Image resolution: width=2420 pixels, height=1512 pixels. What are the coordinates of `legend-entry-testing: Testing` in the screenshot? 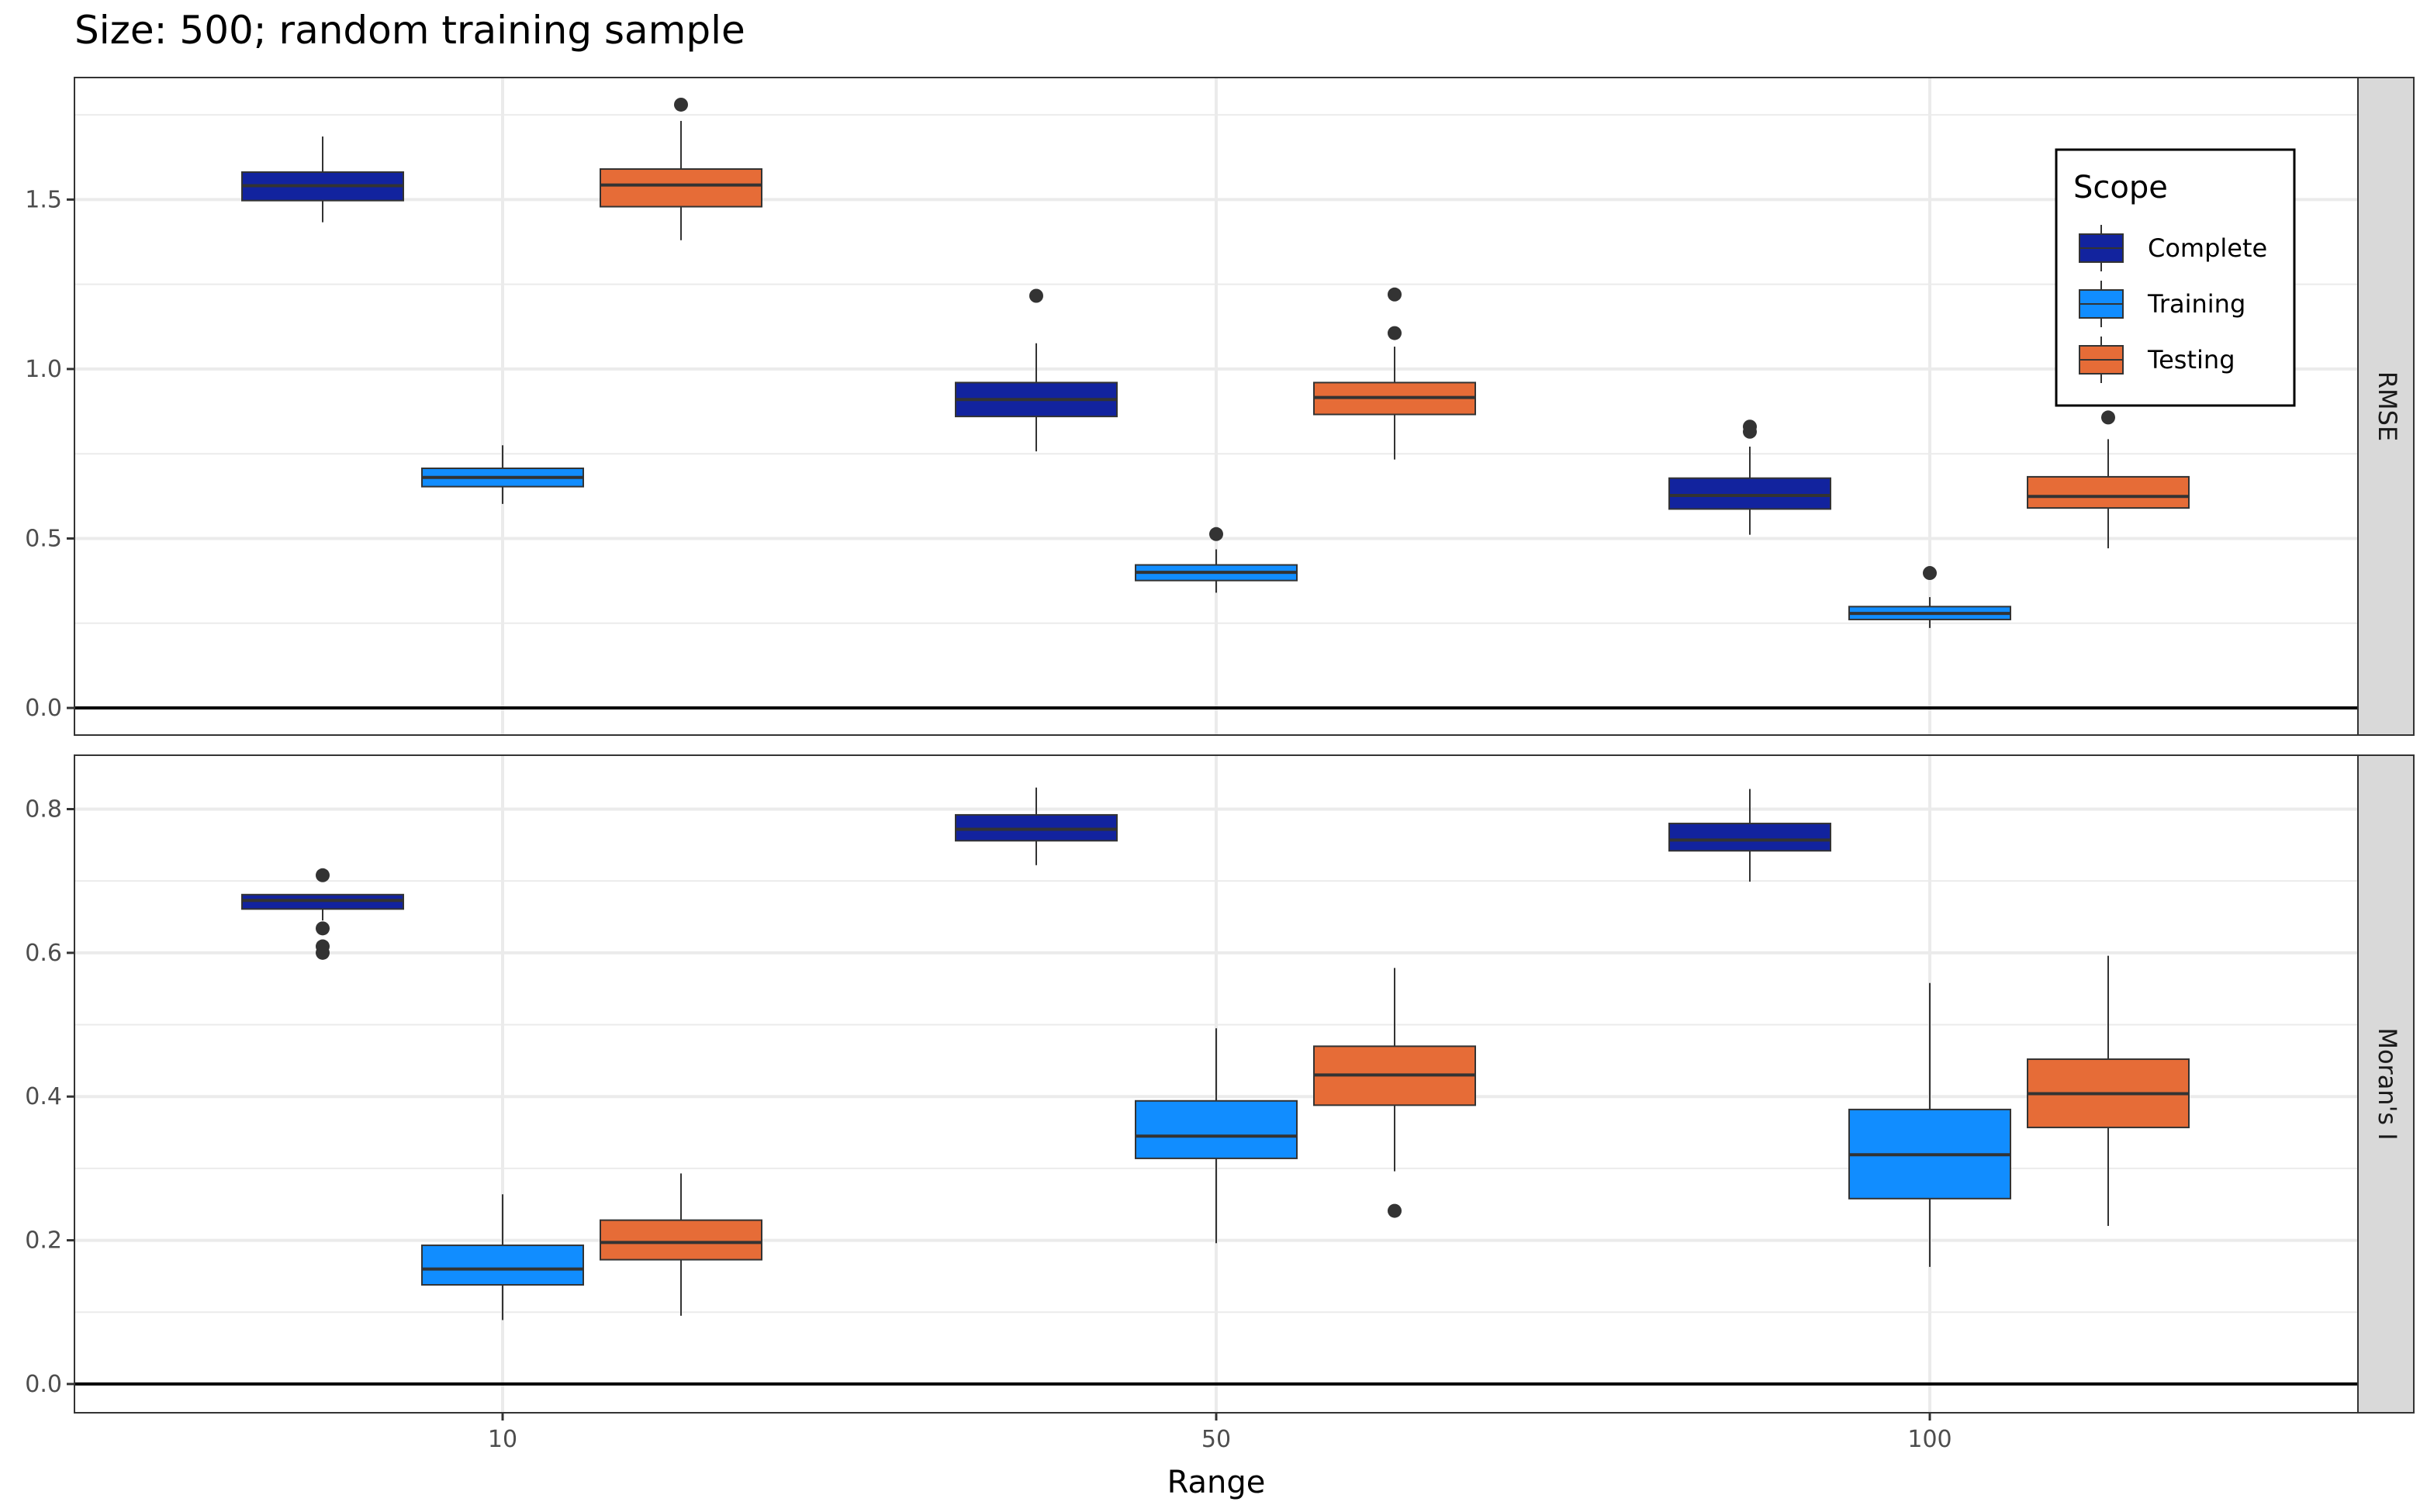 It's located at (2157, 360).